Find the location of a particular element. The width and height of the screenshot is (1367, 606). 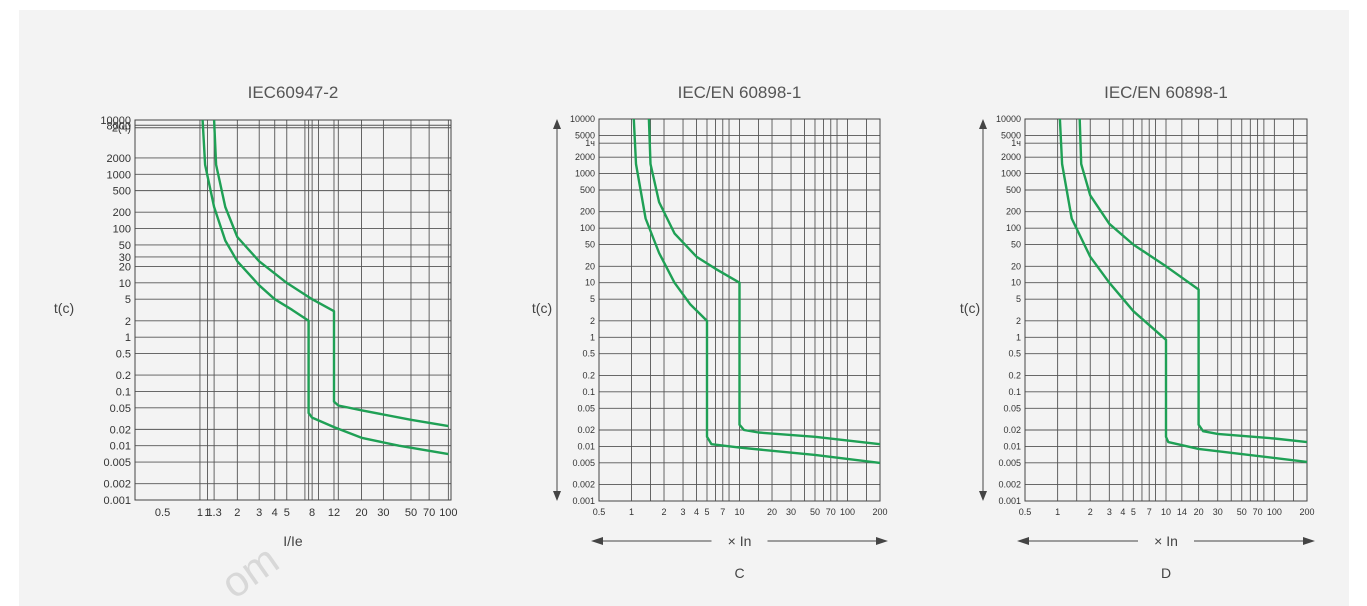

x-tick-label: 100 is located at coordinates (1274, 512).